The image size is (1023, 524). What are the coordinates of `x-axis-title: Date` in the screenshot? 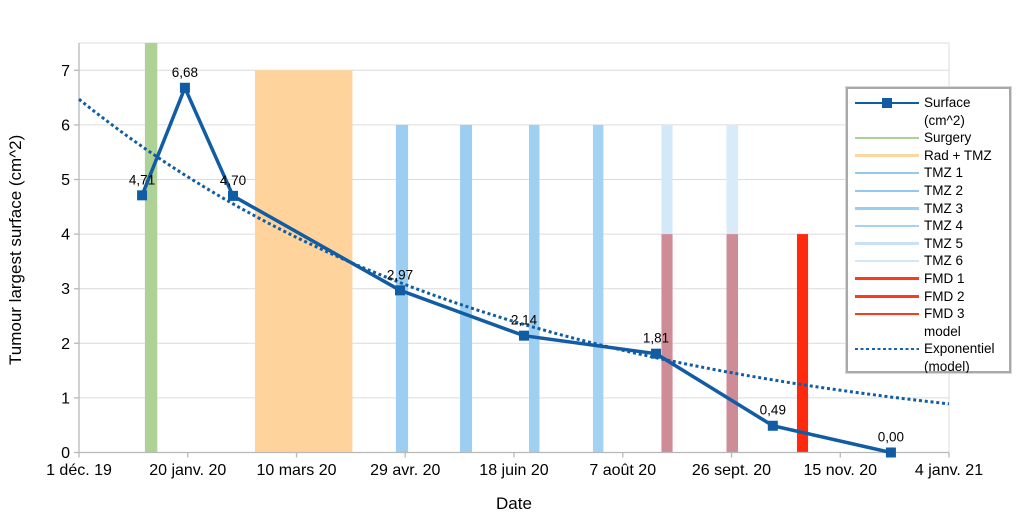 It's located at (514, 503).